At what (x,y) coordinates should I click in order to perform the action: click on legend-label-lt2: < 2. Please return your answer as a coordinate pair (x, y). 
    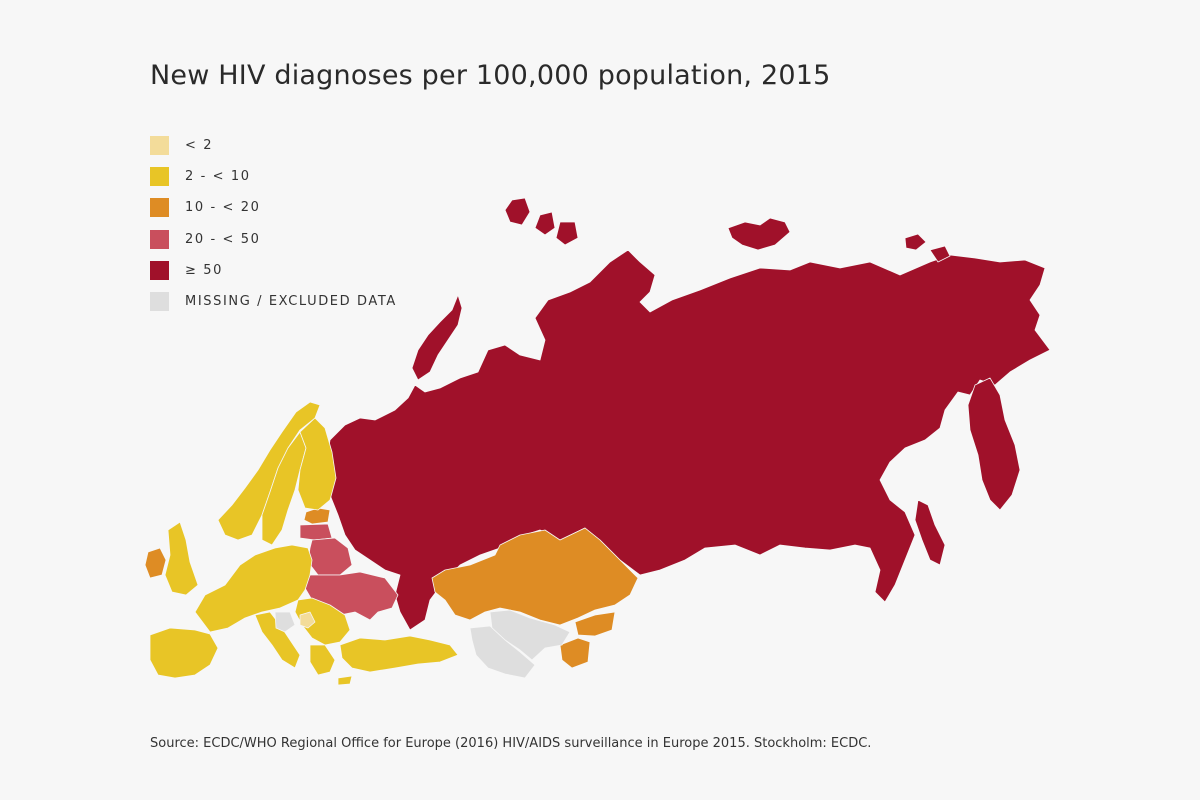
    Looking at the image, I should click on (199, 145).